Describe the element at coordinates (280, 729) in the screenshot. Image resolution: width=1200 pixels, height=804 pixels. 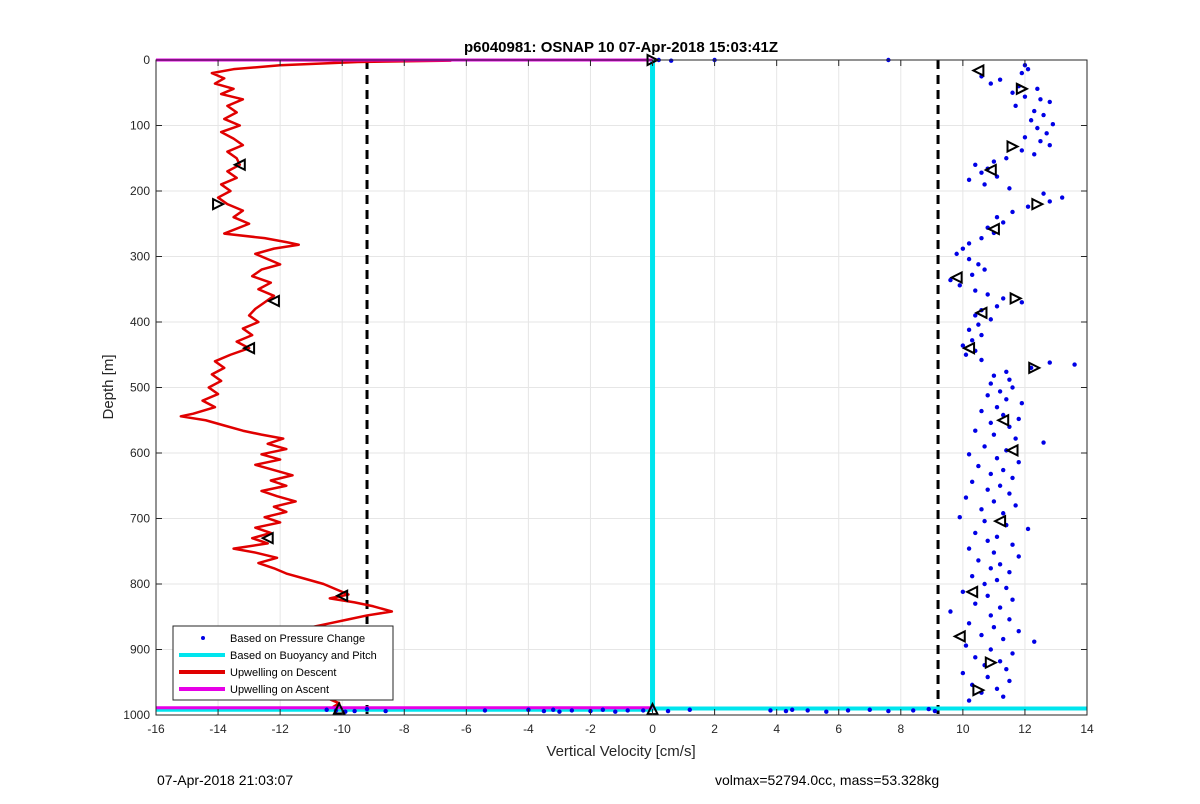
I see `x-tick-label: -12` at that location.